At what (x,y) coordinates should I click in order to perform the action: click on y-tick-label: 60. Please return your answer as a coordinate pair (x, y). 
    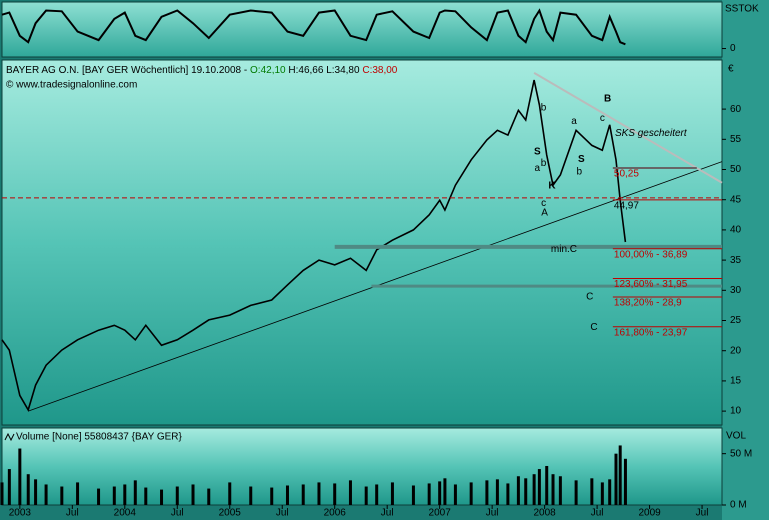
    Looking at the image, I should click on (736, 109).